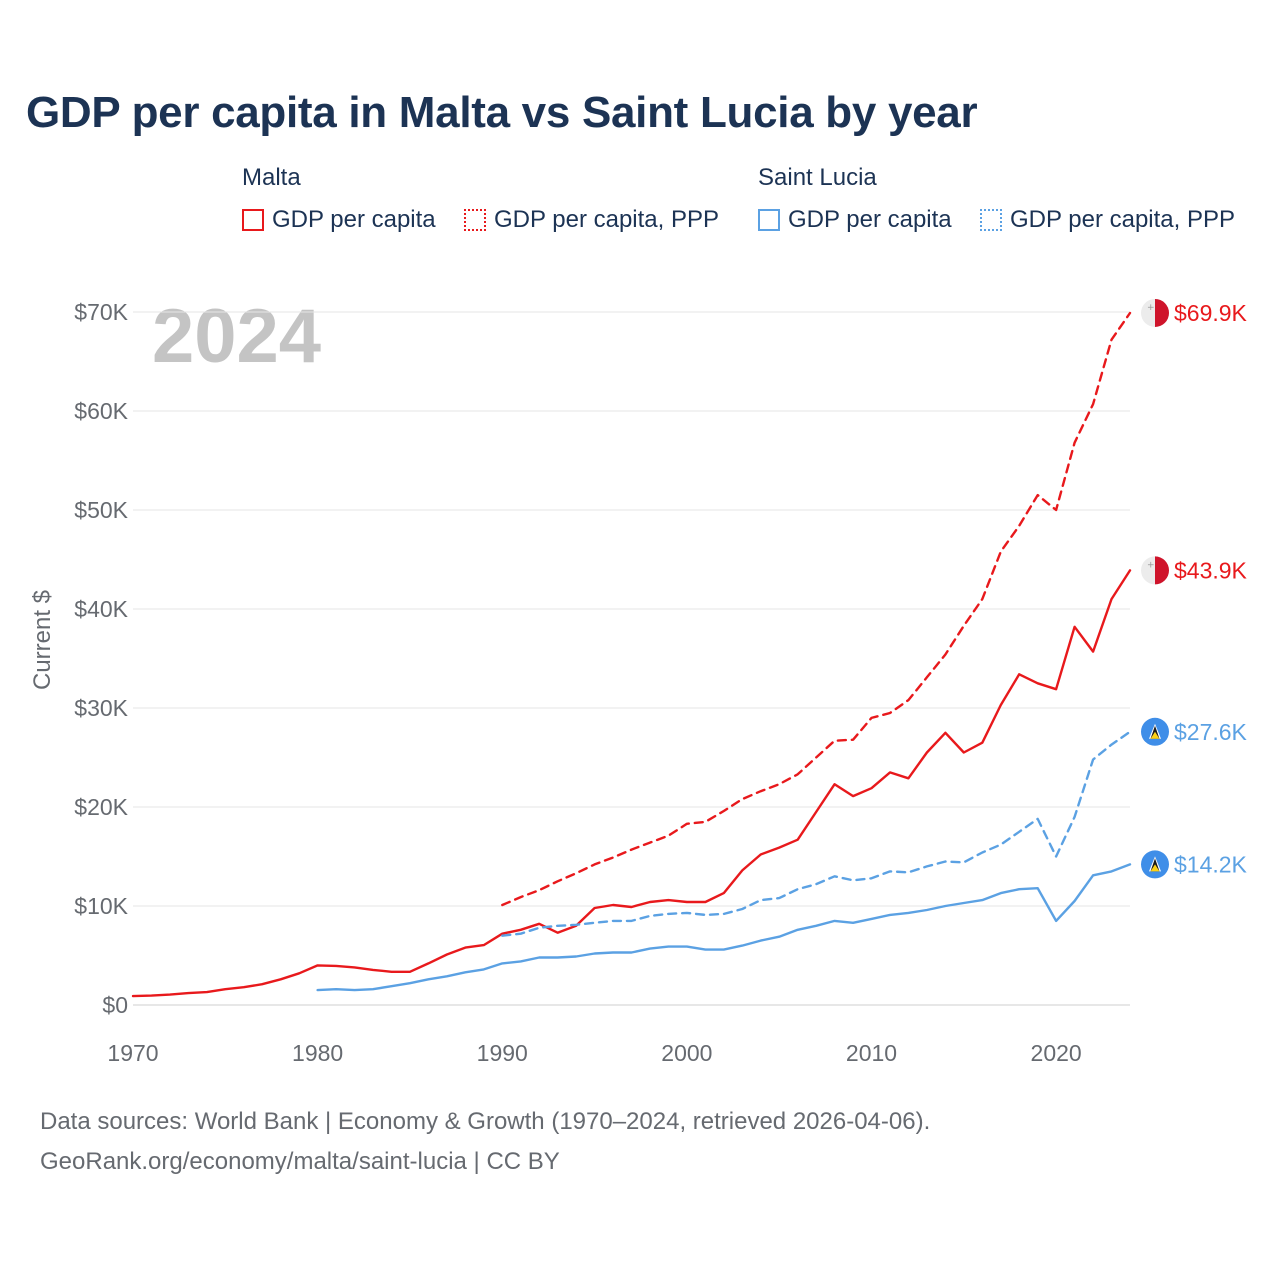  What do you see at coordinates (101, 411) in the screenshot?
I see `y-tick-label: $60K` at bounding box center [101, 411].